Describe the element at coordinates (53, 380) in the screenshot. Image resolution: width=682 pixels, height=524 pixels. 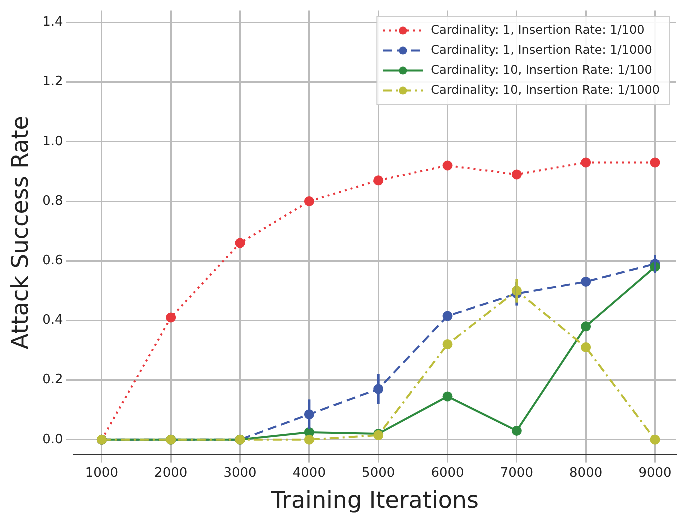
I see `y-tick-label: 0.2` at that location.